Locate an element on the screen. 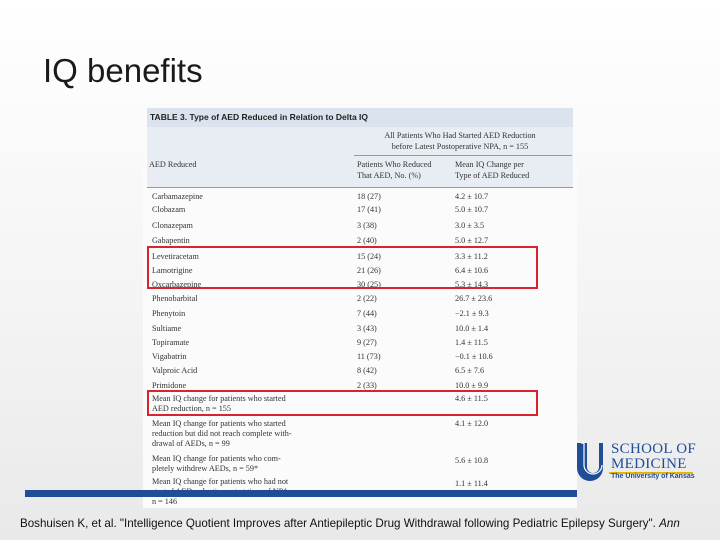 Image resolution: width=720 pixels, height=540 pixels. patients-value: 21 (26) is located at coordinates (369, 270).